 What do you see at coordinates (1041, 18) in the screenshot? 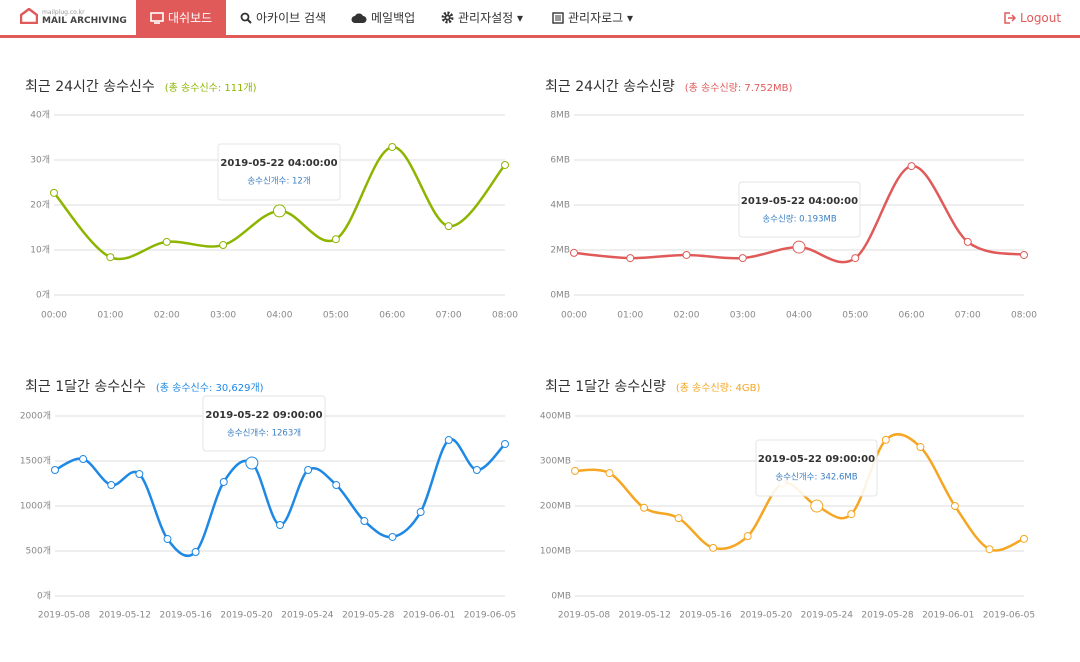
I see `logout-label: Logout` at bounding box center [1041, 18].